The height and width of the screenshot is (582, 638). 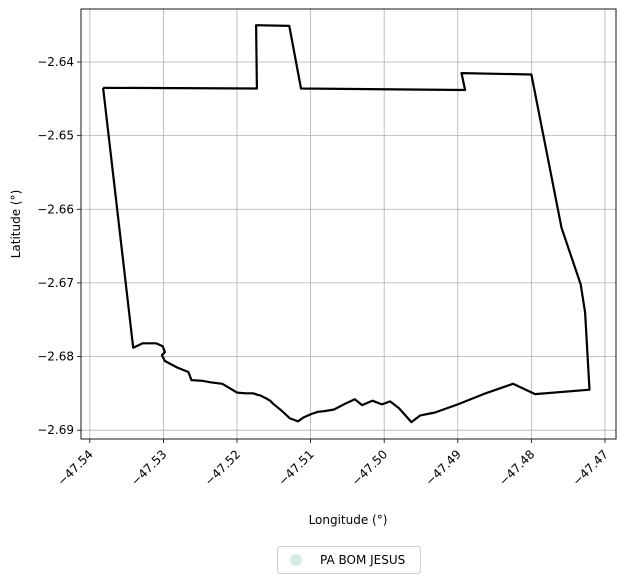 I want to click on y-axis-title: Latitude (°), so click(x=16, y=224).